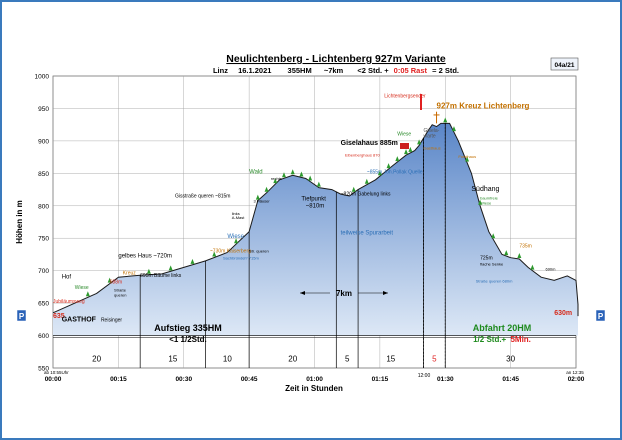 Image resolution: width=622 pixels, height=440 pixels. I want to click on annotation-label: Eibenberghaus 870, so click(362, 154).